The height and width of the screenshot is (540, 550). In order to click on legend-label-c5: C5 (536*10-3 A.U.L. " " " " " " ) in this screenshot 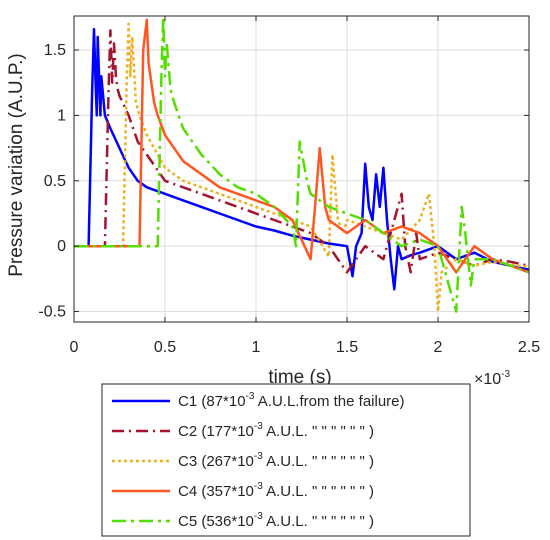, I will do `click(276, 520)`.